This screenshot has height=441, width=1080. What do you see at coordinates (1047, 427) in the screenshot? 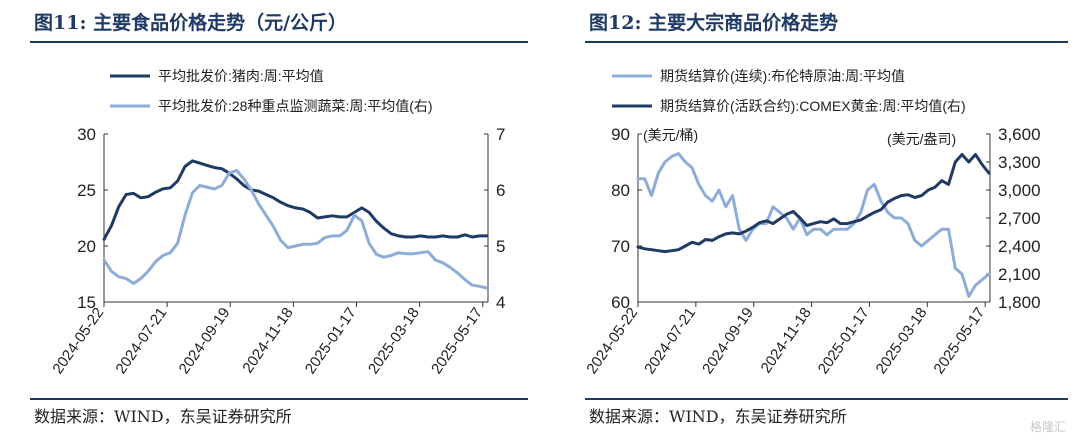
I see `watermark: 格隆汇` at bounding box center [1047, 427].